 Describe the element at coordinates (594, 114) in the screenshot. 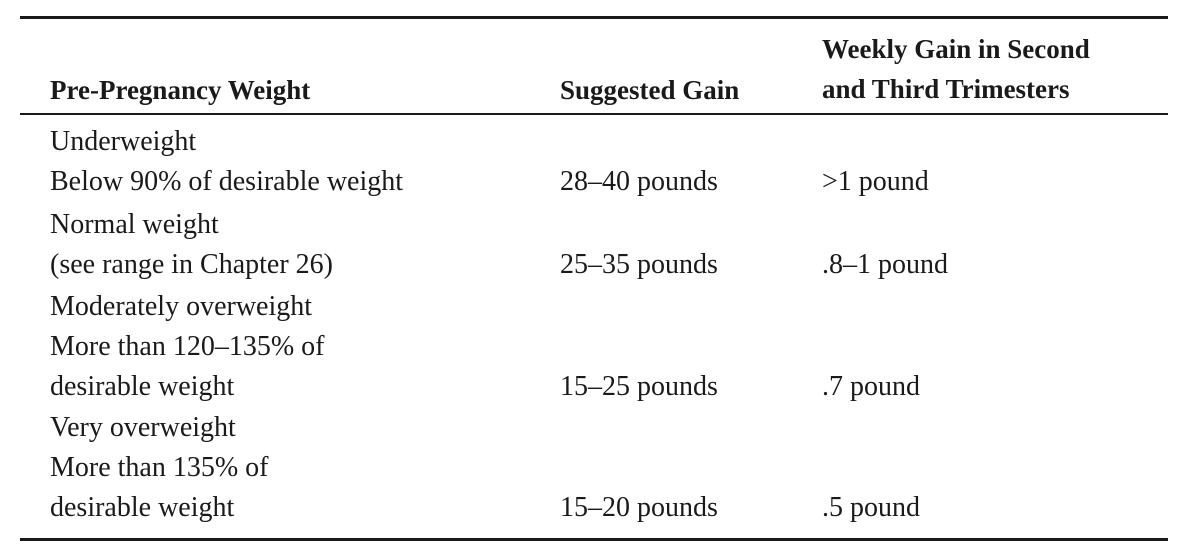

I see `header-divider-rule` at that location.